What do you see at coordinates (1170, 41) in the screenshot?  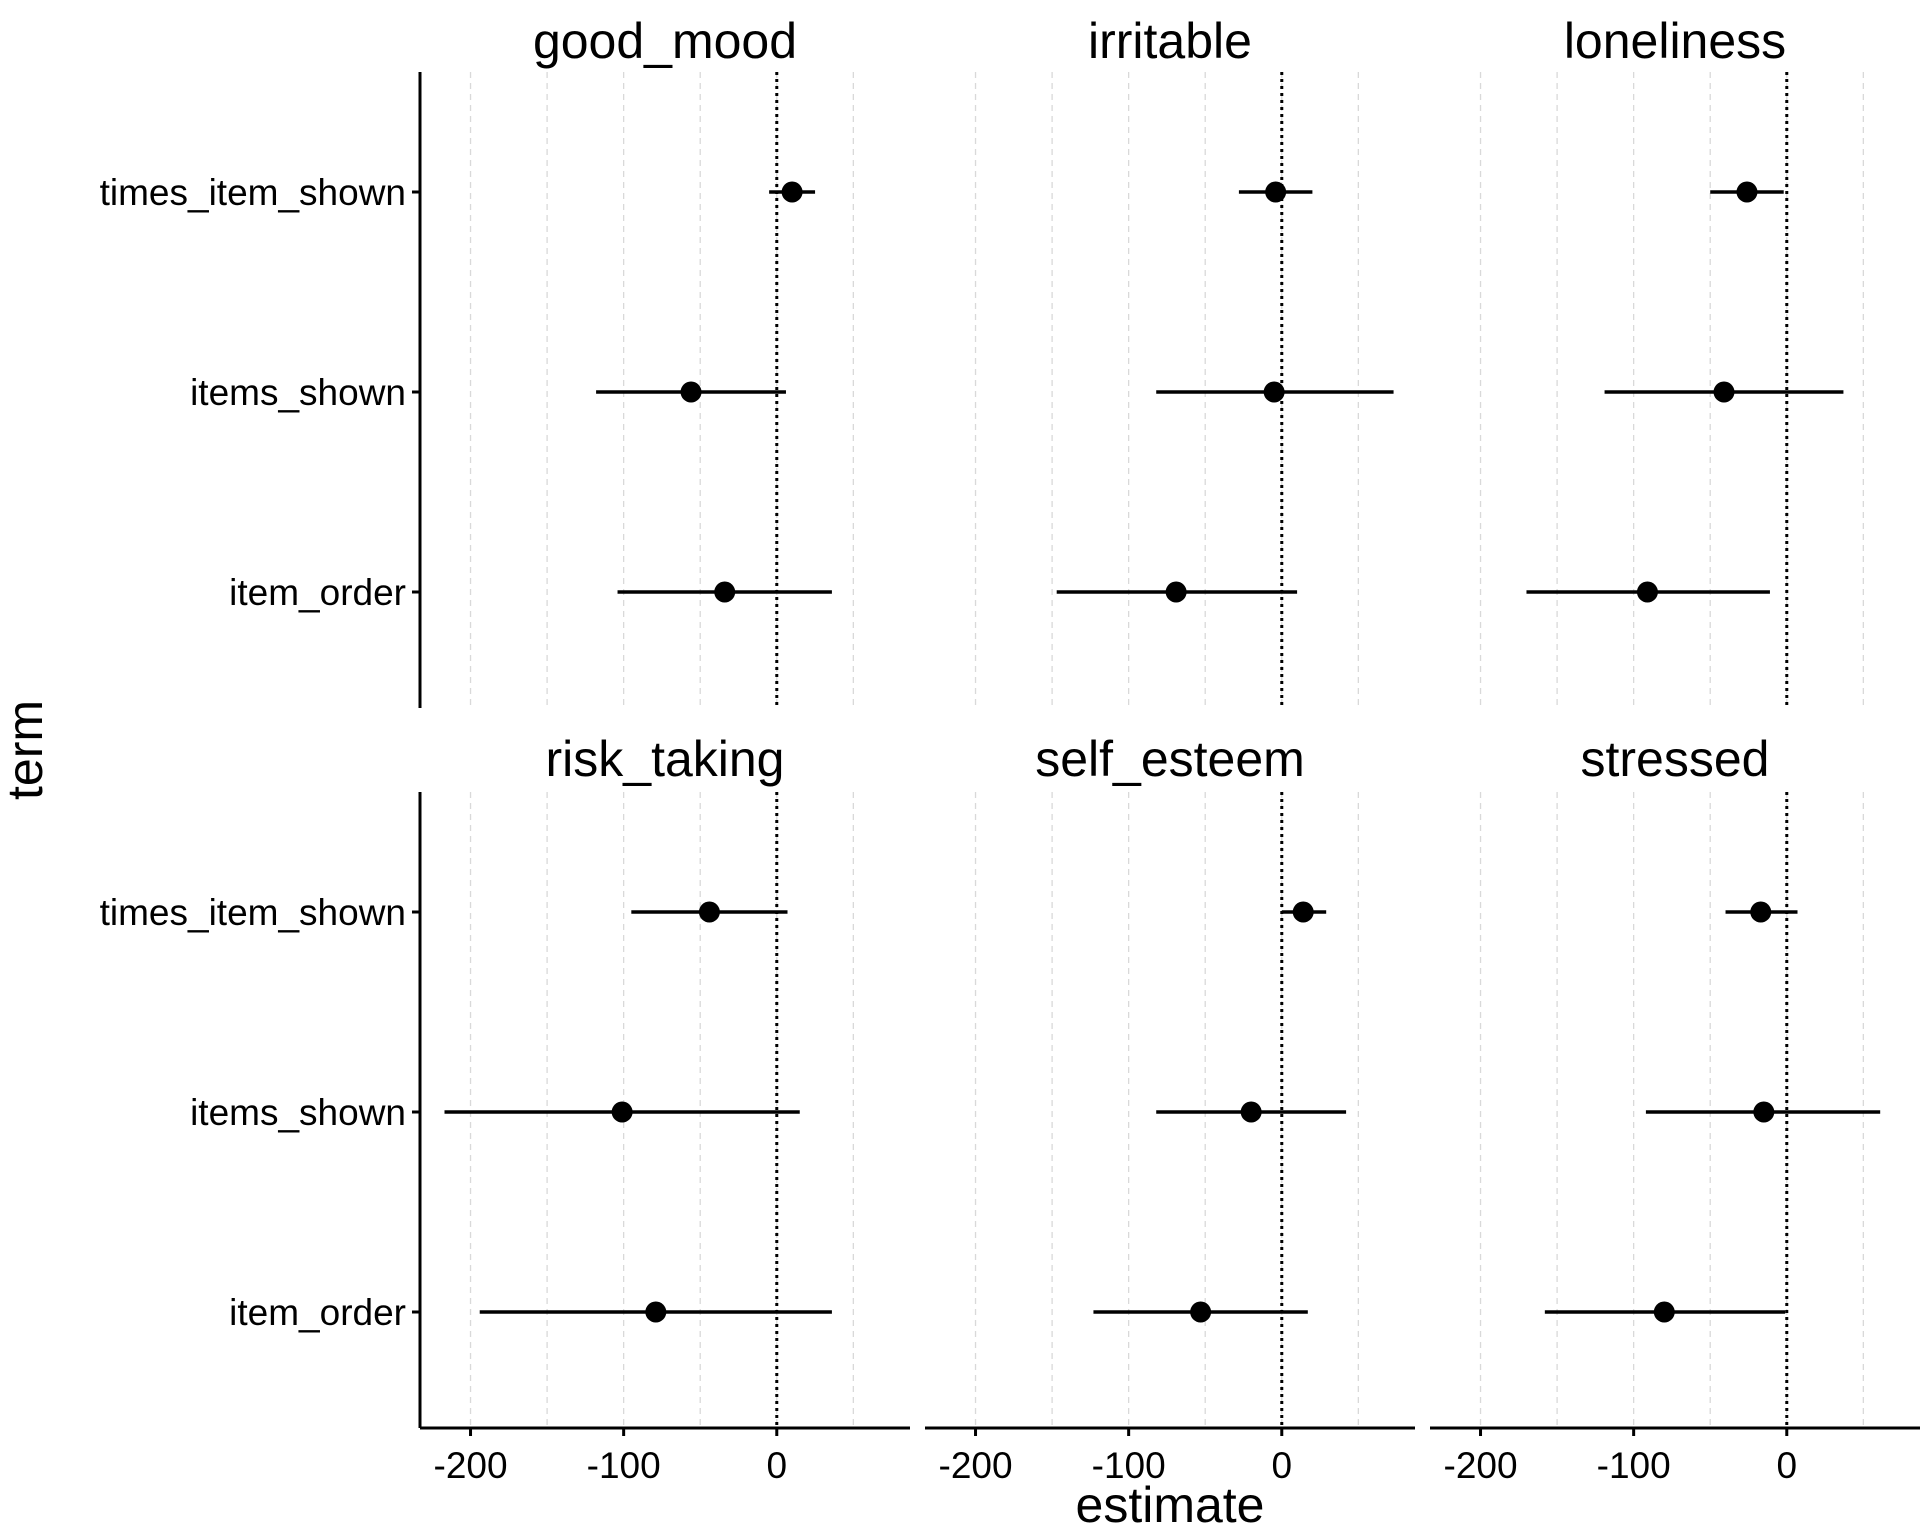 I see `facet-title: irritable` at bounding box center [1170, 41].